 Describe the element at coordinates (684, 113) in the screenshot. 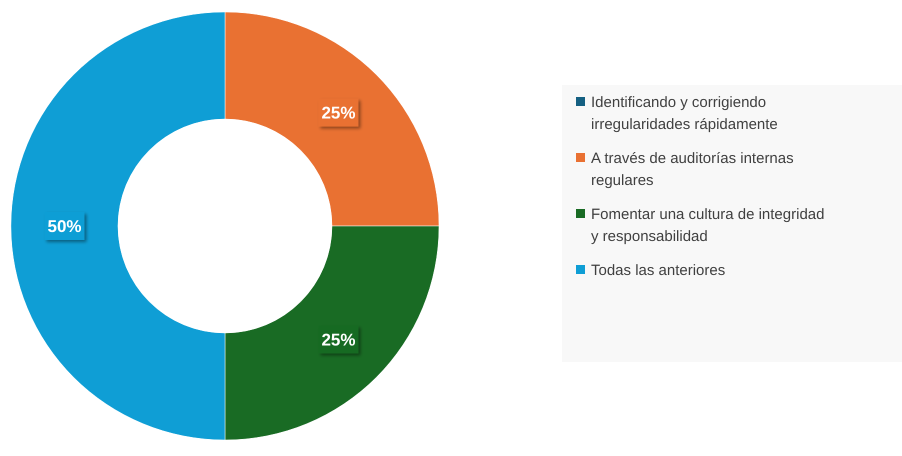

I see `legend-label: Identificando y corrigiendo irregularidades rápidamente` at that location.